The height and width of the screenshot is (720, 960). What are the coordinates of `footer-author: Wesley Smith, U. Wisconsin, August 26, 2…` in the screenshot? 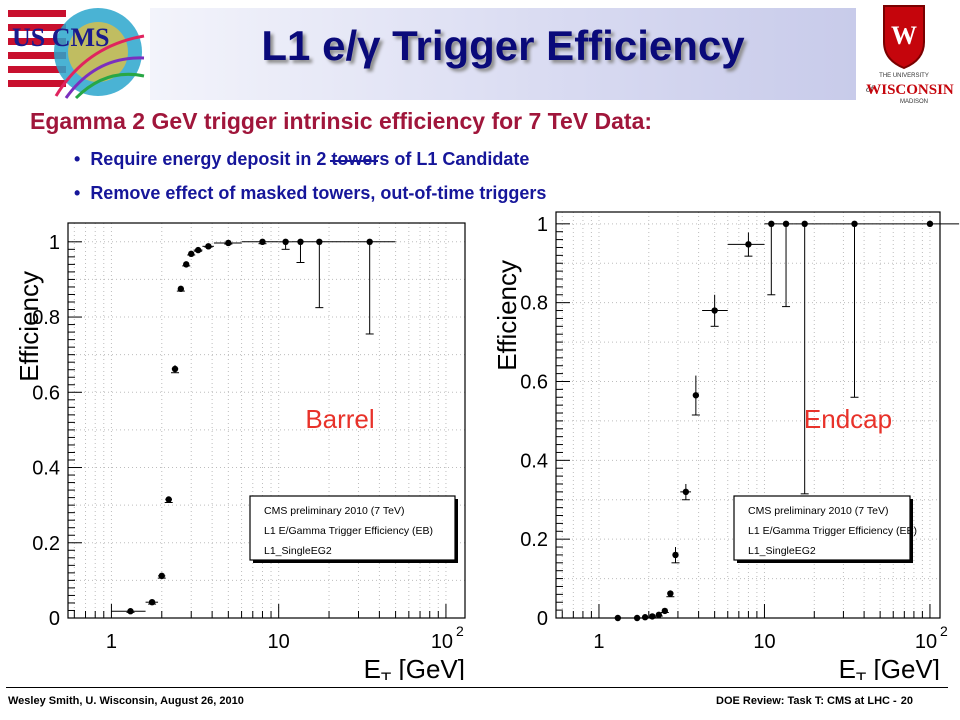 It's located at (126, 701).